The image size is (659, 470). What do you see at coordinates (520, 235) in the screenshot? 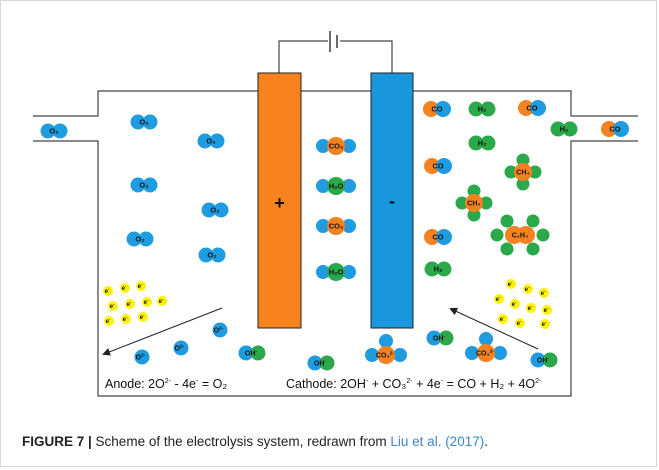
I see `svg-text: C₂H₄` at bounding box center [520, 235].